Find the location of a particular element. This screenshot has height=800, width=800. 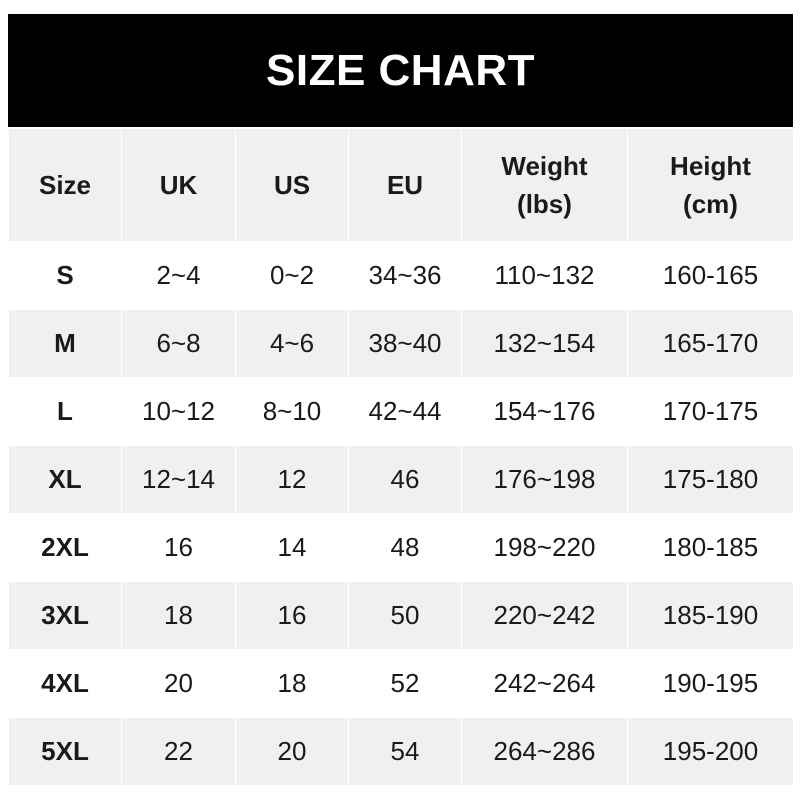

cell-eu: 34~36 is located at coordinates (405, 275).